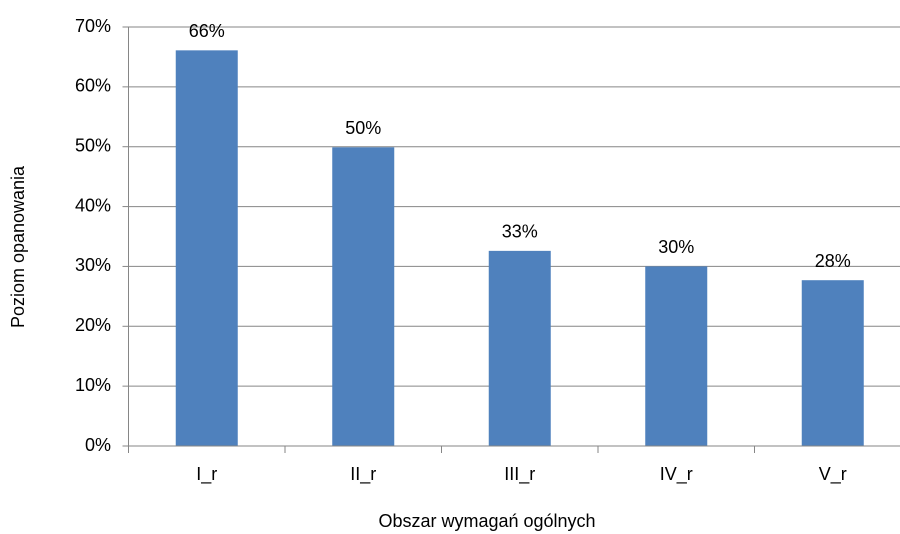 The height and width of the screenshot is (534, 900). What do you see at coordinates (98, 445) in the screenshot?
I see `y-tick-label: 0%` at bounding box center [98, 445].